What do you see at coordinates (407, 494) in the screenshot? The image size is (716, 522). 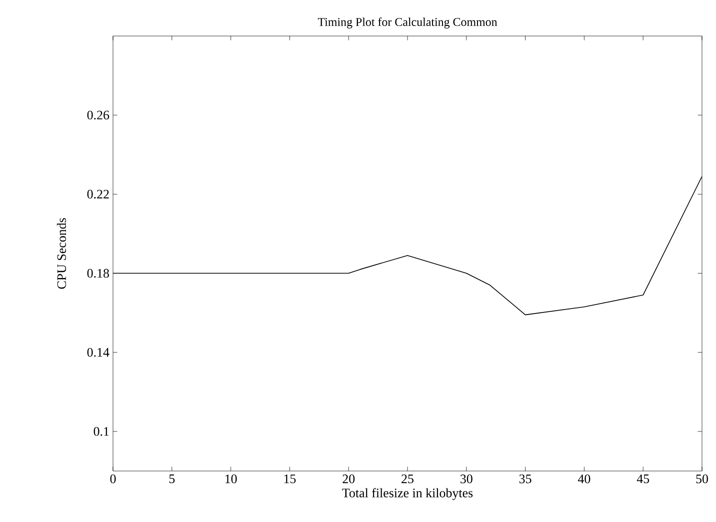 I see `x-axis-title: Total filesize in kilobytes` at bounding box center [407, 494].